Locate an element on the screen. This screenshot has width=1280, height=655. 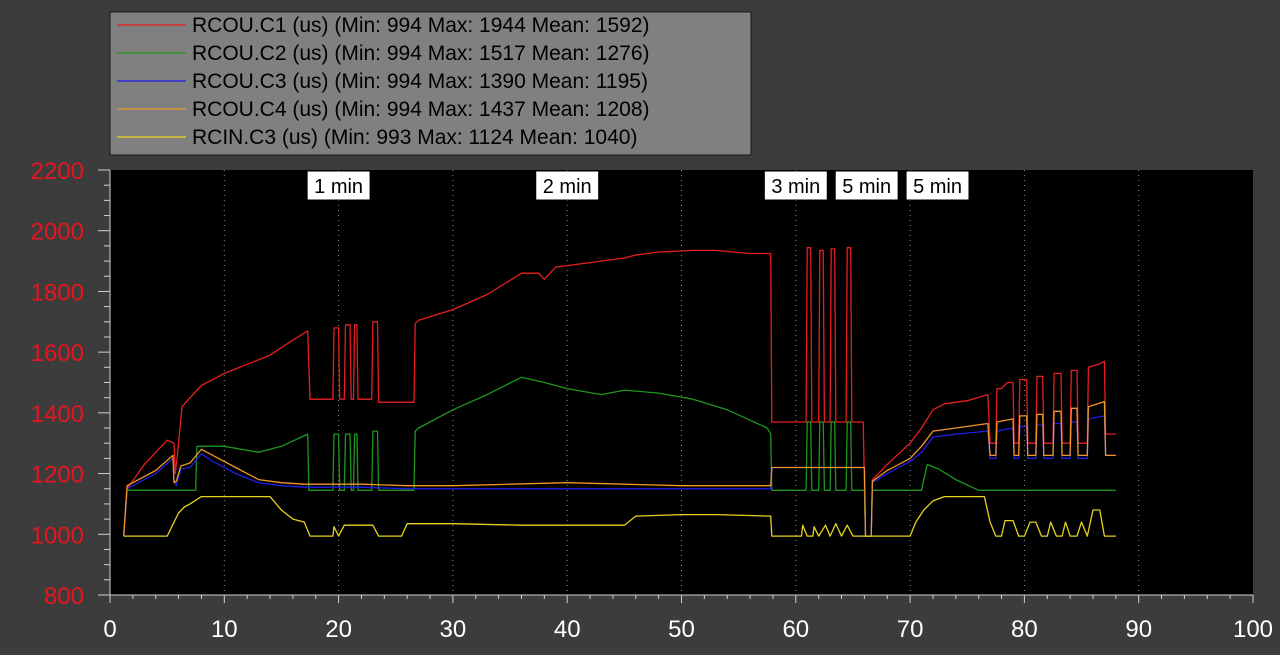
y-tick-label: 1000 is located at coordinates (57, 535).